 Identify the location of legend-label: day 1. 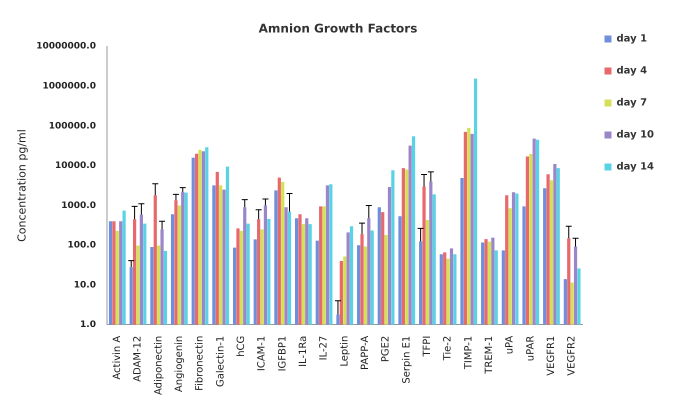
(632, 39).